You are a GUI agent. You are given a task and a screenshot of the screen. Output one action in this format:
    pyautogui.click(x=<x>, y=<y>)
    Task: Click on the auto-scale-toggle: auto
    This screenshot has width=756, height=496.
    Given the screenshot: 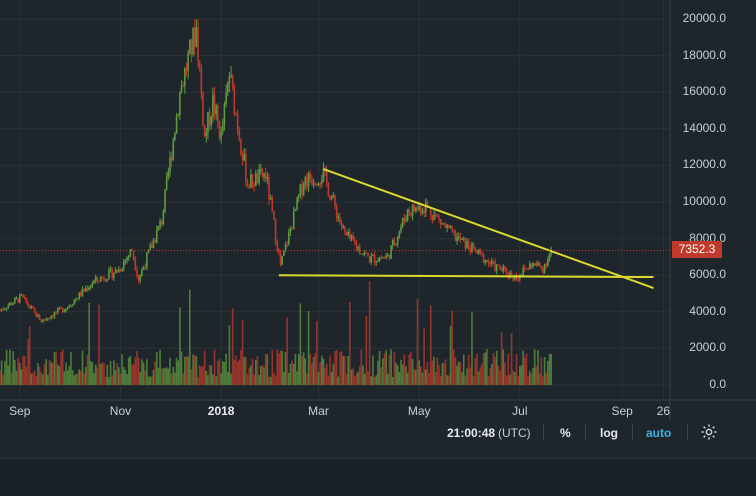 What is the action you would take?
    pyautogui.click(x=659, y=433)
    